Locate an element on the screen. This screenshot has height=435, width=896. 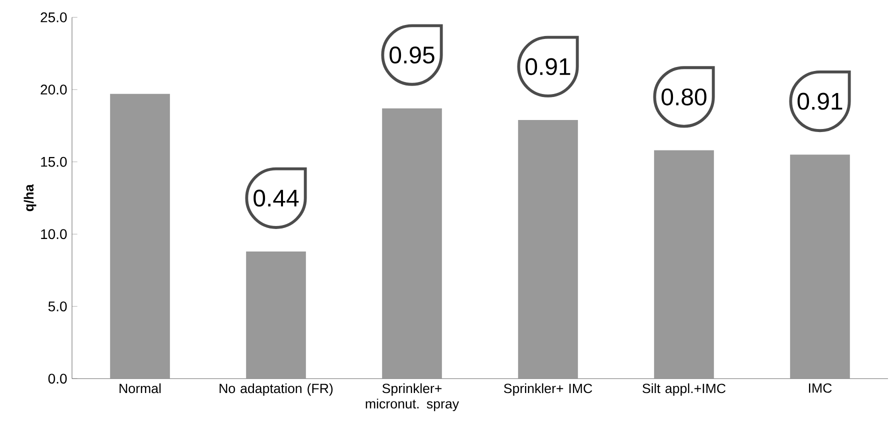
y-axis-title: q/ha is located at coordinates (30, 198).